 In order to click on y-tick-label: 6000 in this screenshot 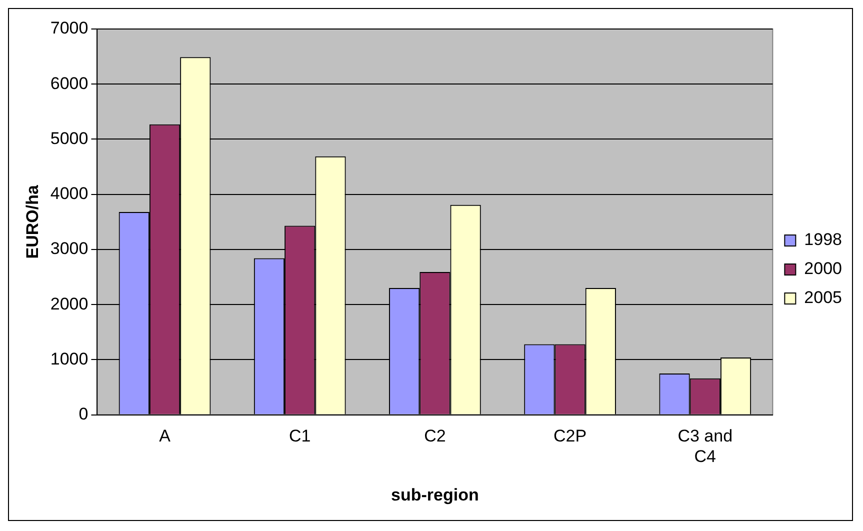, I will do `click(69, 83)`.